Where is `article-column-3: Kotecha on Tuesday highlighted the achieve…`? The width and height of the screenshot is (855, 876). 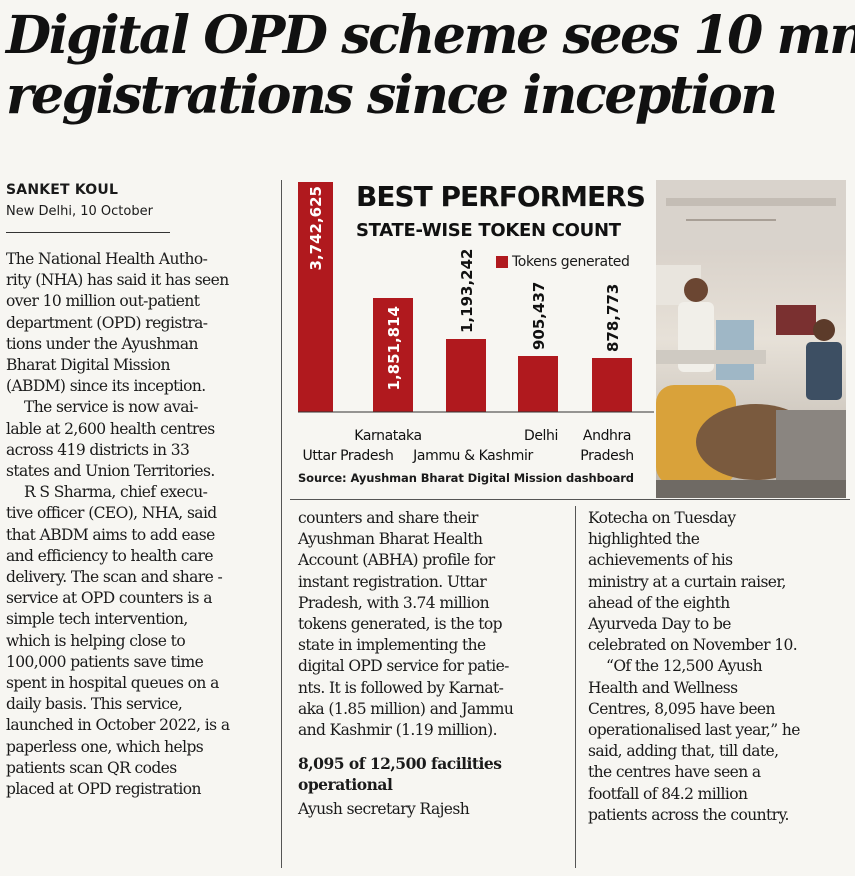
article-column-3: Kotecha on Tuesday highlighted the achieve… is located at coordinates (719, 667).